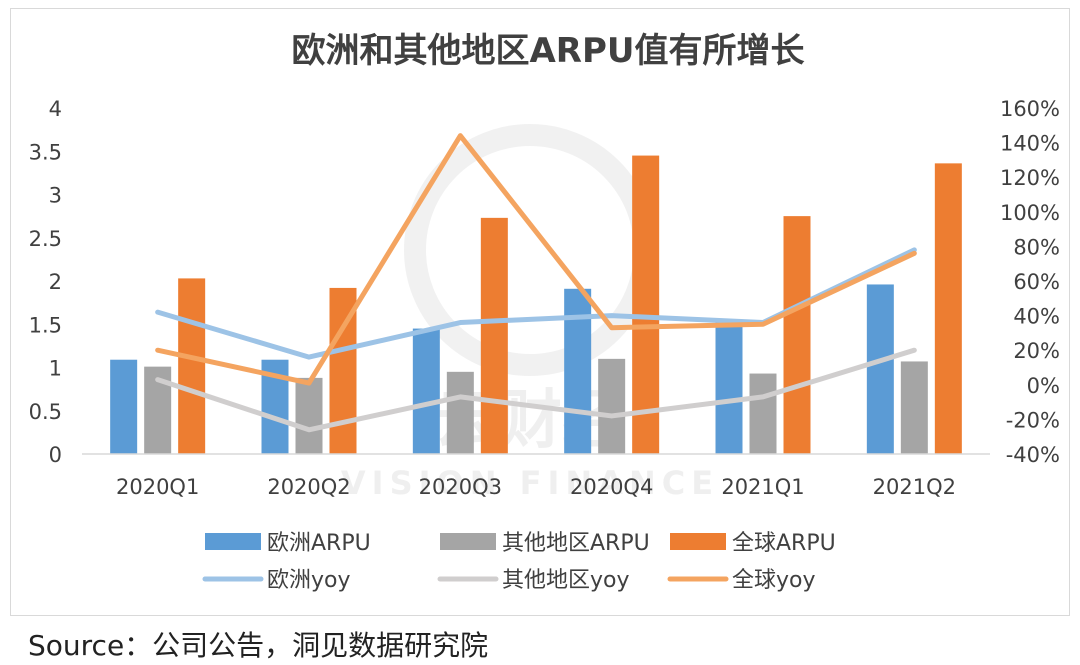 The width and height of the screenshot is (1080, 665). Describe the element at coordinates (1033, 455) in the screenshot. I see `y-right-tick-label: -40%` at that location.